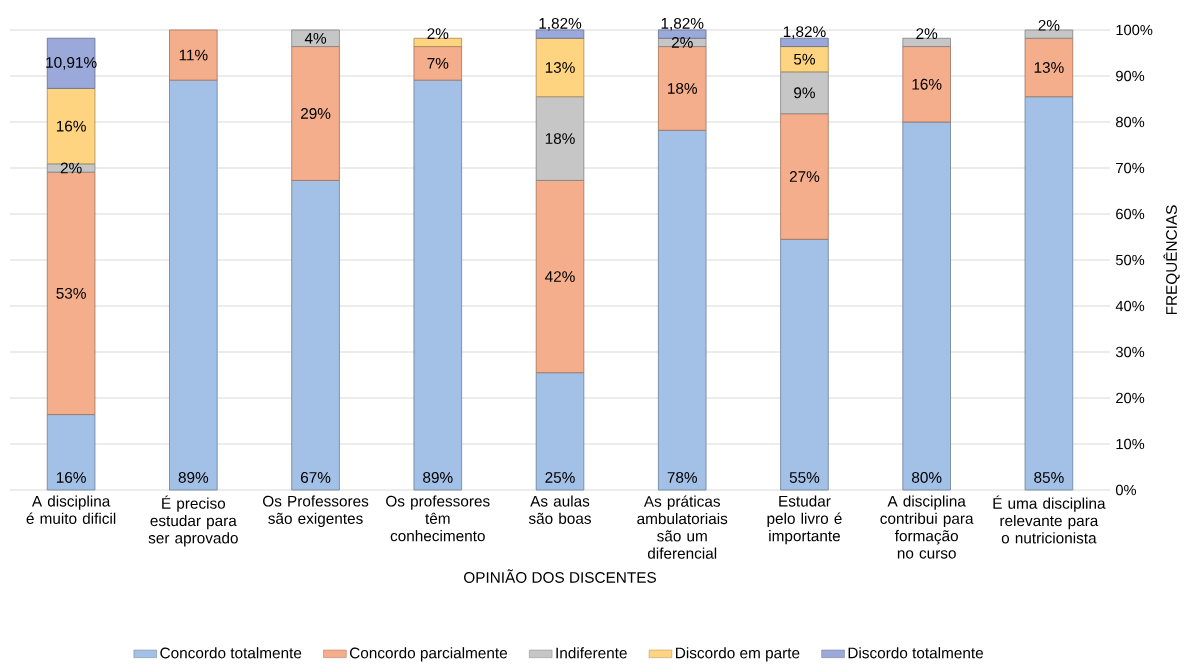 The width and height of the screenshot is (1198, 668). What do you see at coordinates (1130, 122) in the screenshot?
I see `y-tick-label: 80%` at bounding box center [1130, 122].